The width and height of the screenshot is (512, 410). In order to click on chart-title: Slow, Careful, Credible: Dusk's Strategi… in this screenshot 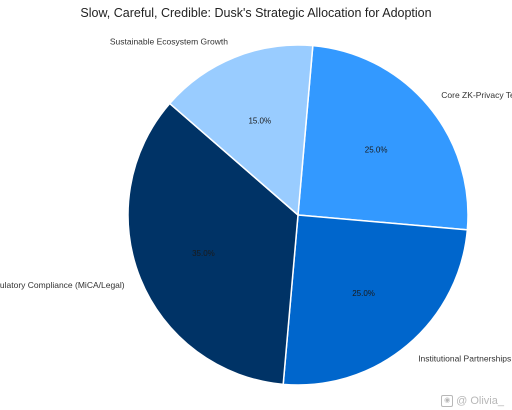, I will do `click(255, 13)`.